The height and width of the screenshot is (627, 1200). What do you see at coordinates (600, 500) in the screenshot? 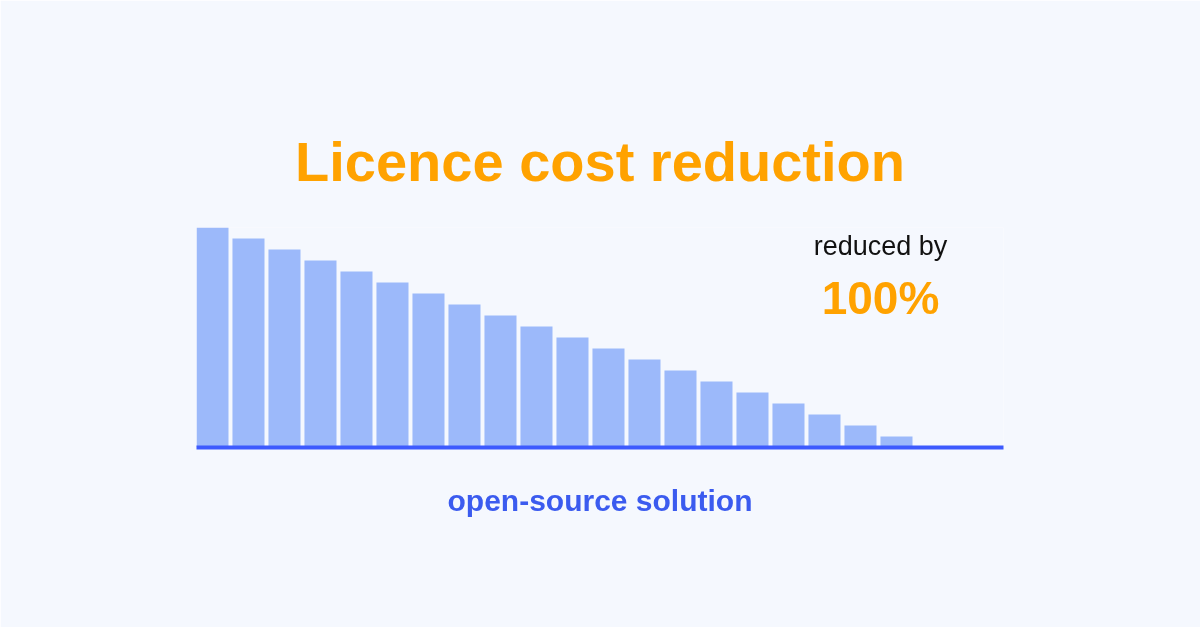
I see `x-axis-title: open-source solution` at bounding box center [600, 500].